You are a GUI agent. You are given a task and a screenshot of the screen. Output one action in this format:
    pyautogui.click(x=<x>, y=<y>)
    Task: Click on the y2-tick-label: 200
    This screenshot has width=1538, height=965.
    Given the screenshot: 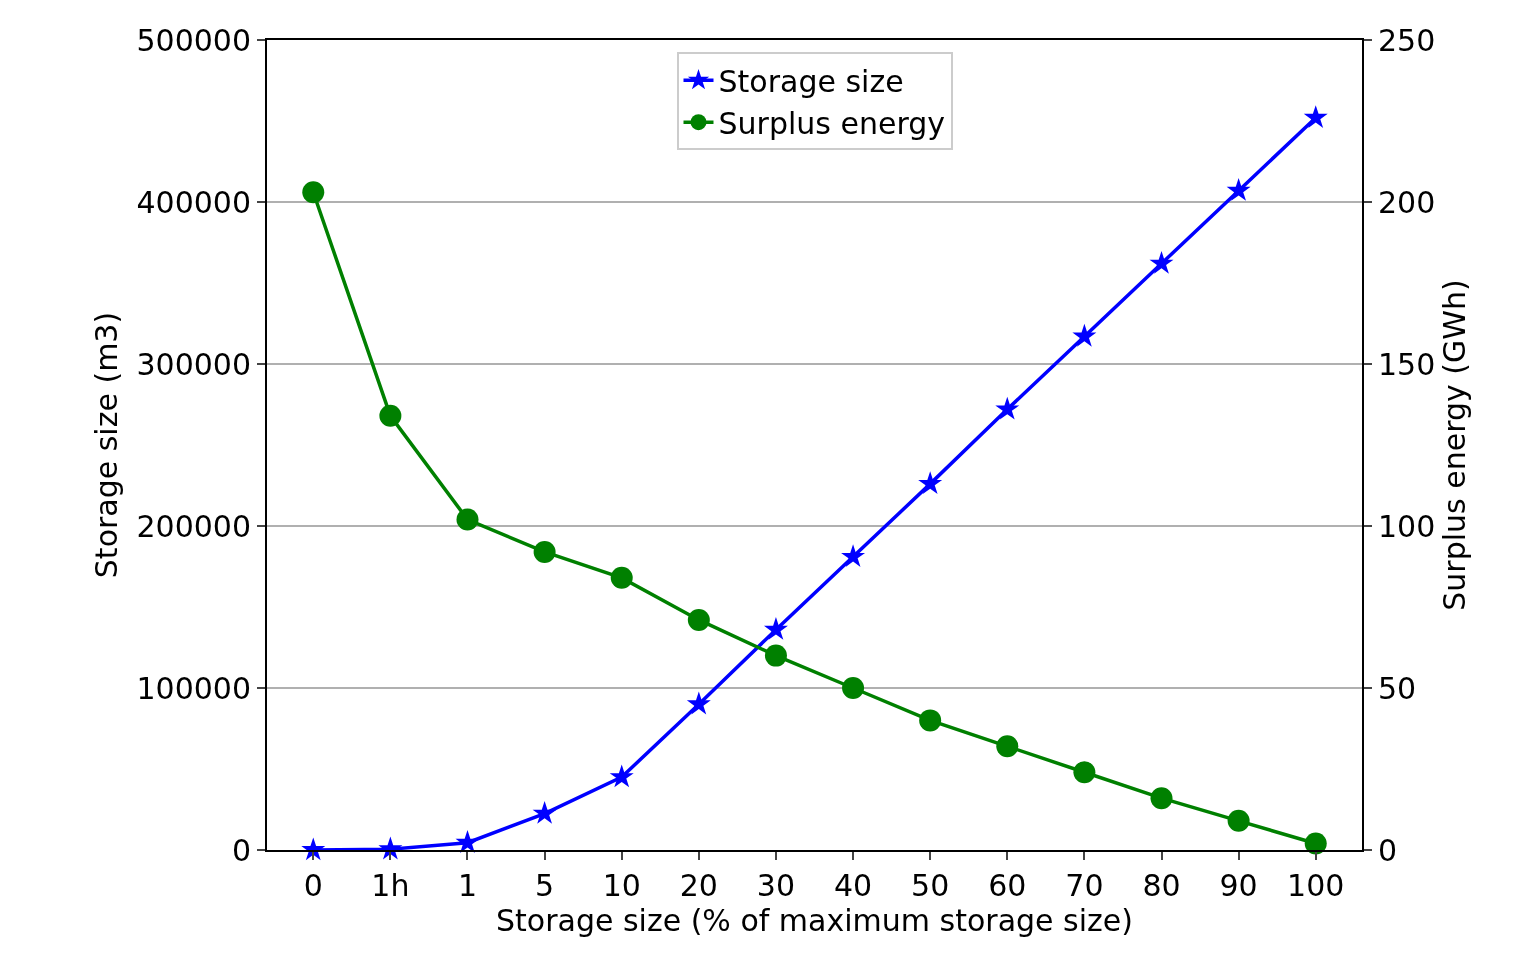 What is the action you would take?
    pyautogui.click(x=1407, y=202)
    